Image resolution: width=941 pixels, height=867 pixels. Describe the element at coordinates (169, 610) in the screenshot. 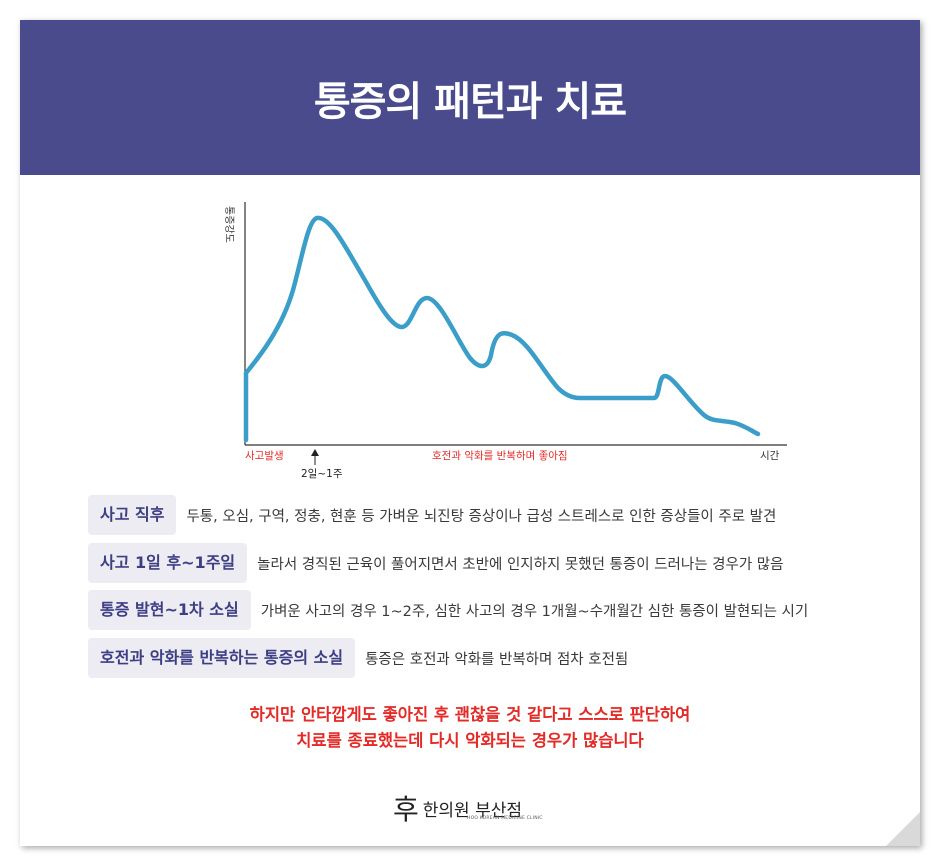

I see `stage-label: 통증 발현~1차 소실` at that location.